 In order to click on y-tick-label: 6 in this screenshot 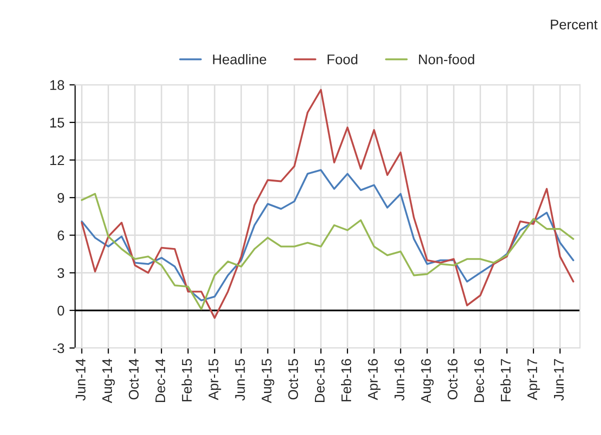, I will do `click(61, 235)`.